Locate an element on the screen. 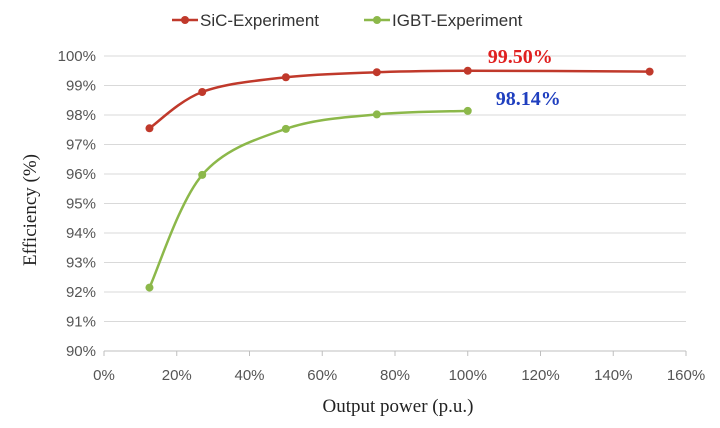 Image resolution: width=720 pixels, height=428 pixels. y-tick-label: 96% is located at coordinates (81, 174).